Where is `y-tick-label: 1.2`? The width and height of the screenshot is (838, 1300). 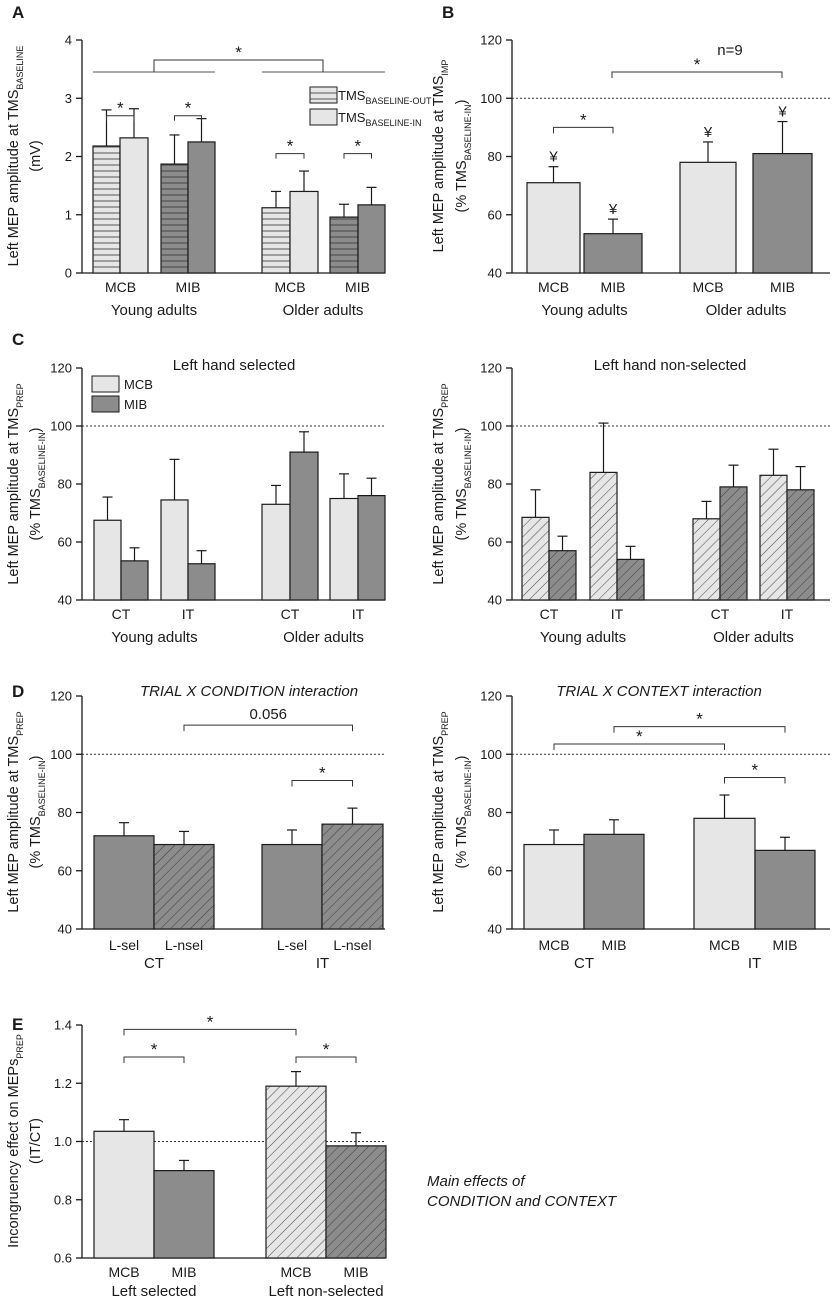 y-tick-label: 1.2 is located at coordinates (63, 1083).